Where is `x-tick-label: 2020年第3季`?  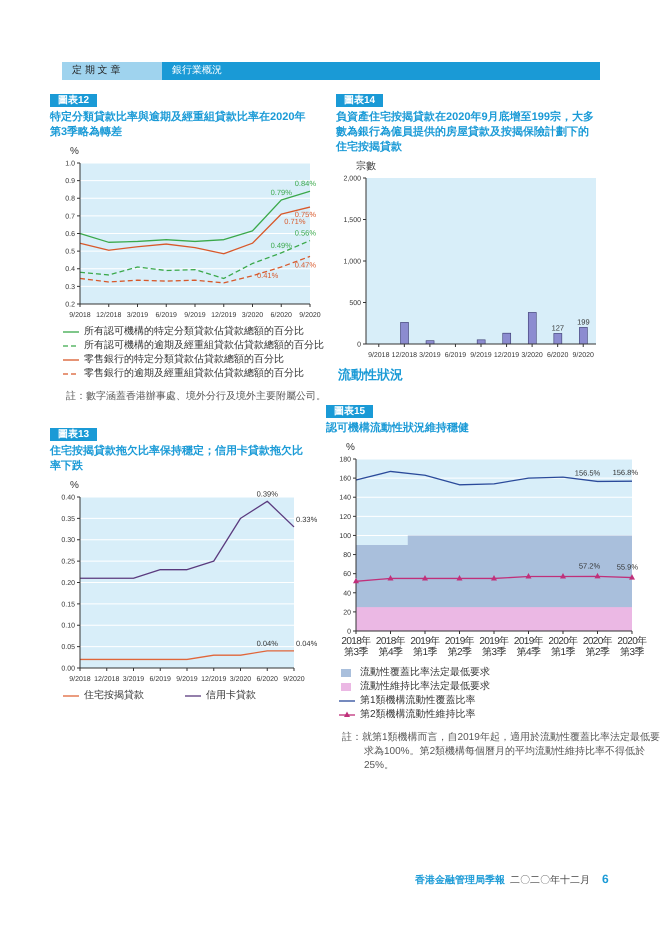
x-tick-label: 2020年第3季 is located at coordinates (632, 646).